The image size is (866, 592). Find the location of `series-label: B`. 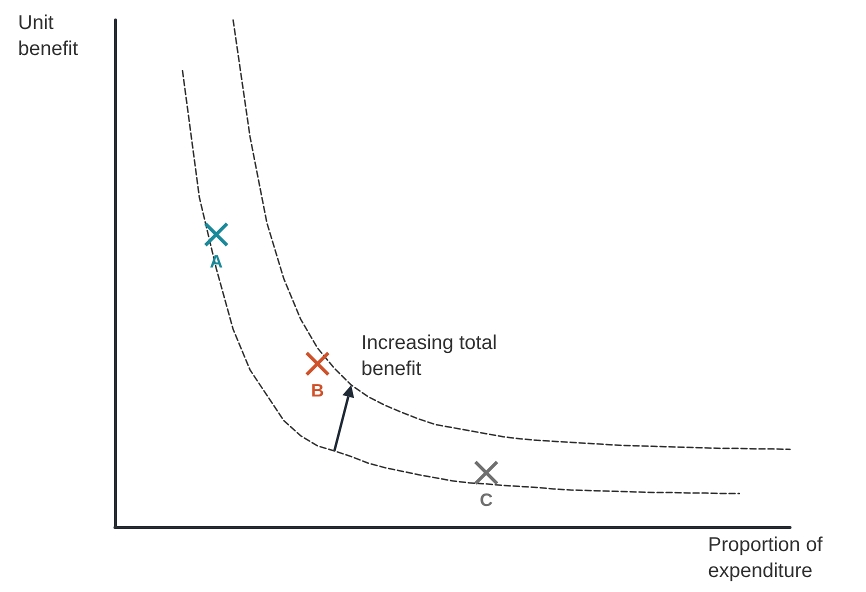

series-label: B is located at coordinates (317, 390).